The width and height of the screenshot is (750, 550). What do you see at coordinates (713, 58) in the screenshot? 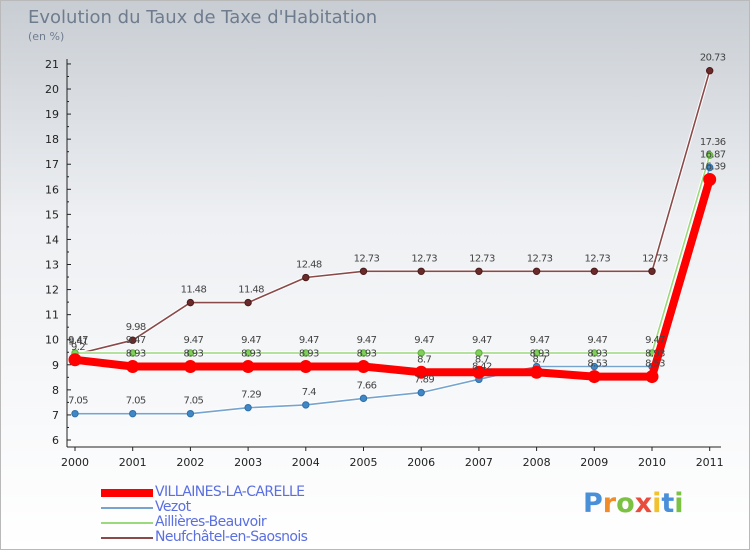
I see `data-label: 20.73` at bounding box center [713, 58].